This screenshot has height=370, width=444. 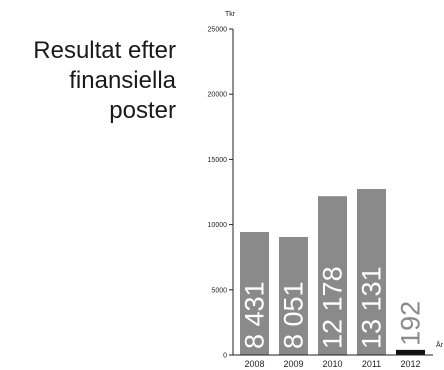 I want to click on y-axis-unit-label: Tkr, so click(x=230, y=14).